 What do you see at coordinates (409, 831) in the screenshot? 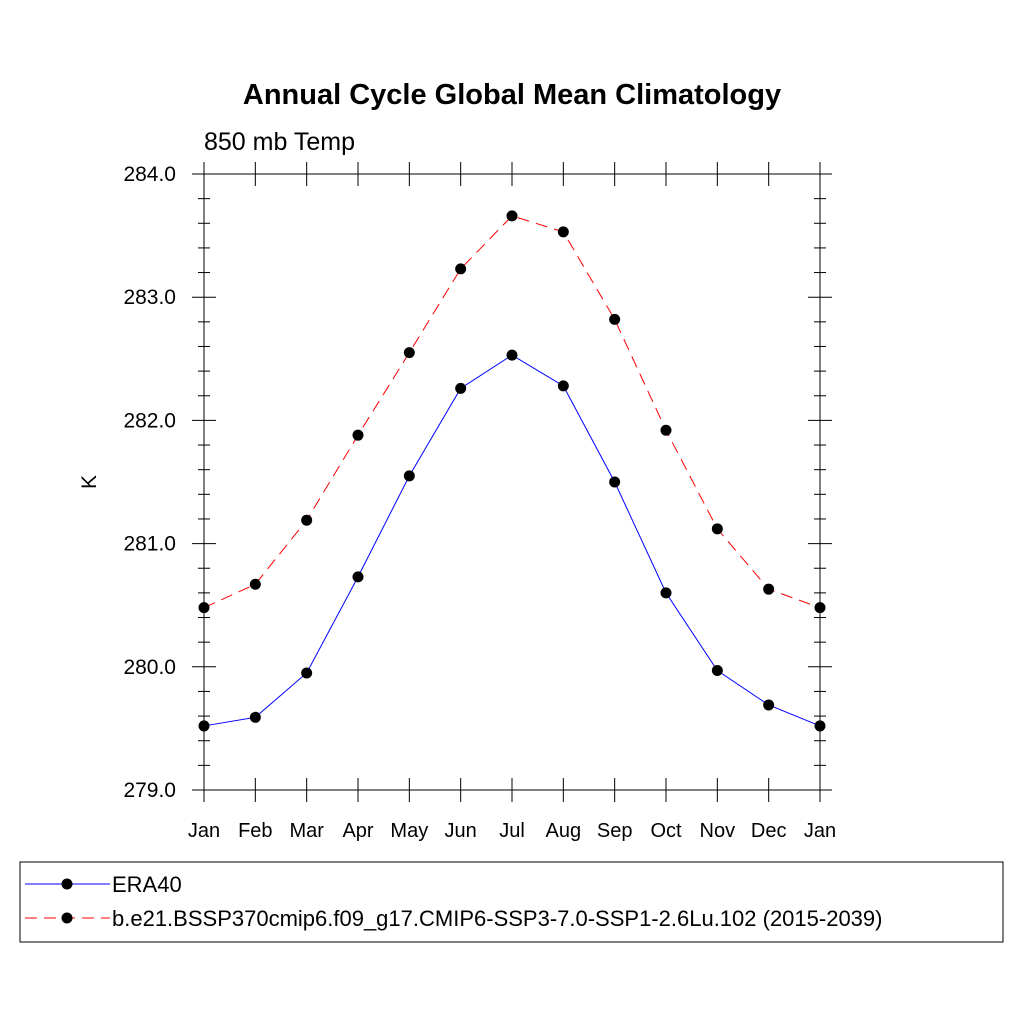
I see `x-tick-label: May` at bounding box center [409, 831].